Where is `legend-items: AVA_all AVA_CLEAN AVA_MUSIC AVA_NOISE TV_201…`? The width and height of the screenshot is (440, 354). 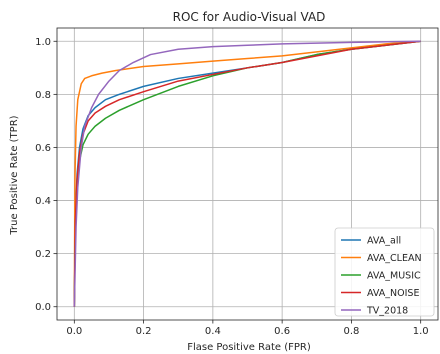
legend-items: AVA_all AVA_CLEAN AVA_MUSIC AVA_NOISE TV_201… is located at coordinates (381, 276).